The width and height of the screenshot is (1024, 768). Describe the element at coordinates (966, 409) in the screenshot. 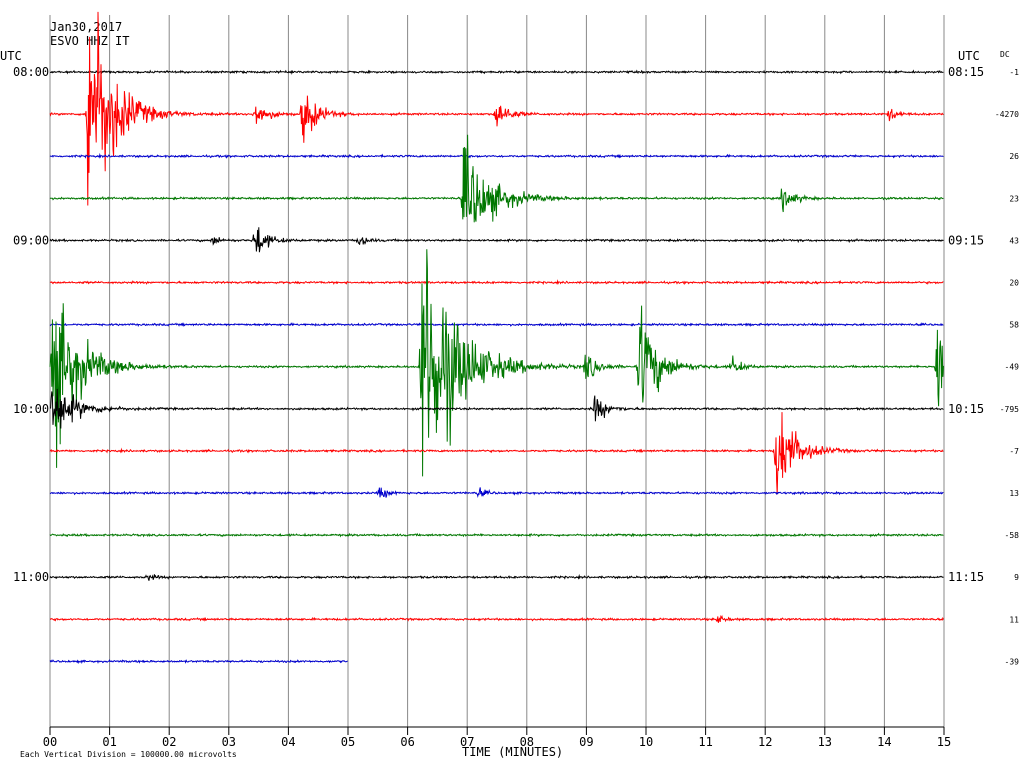

I see `right-time-label: 10:15` at that location.